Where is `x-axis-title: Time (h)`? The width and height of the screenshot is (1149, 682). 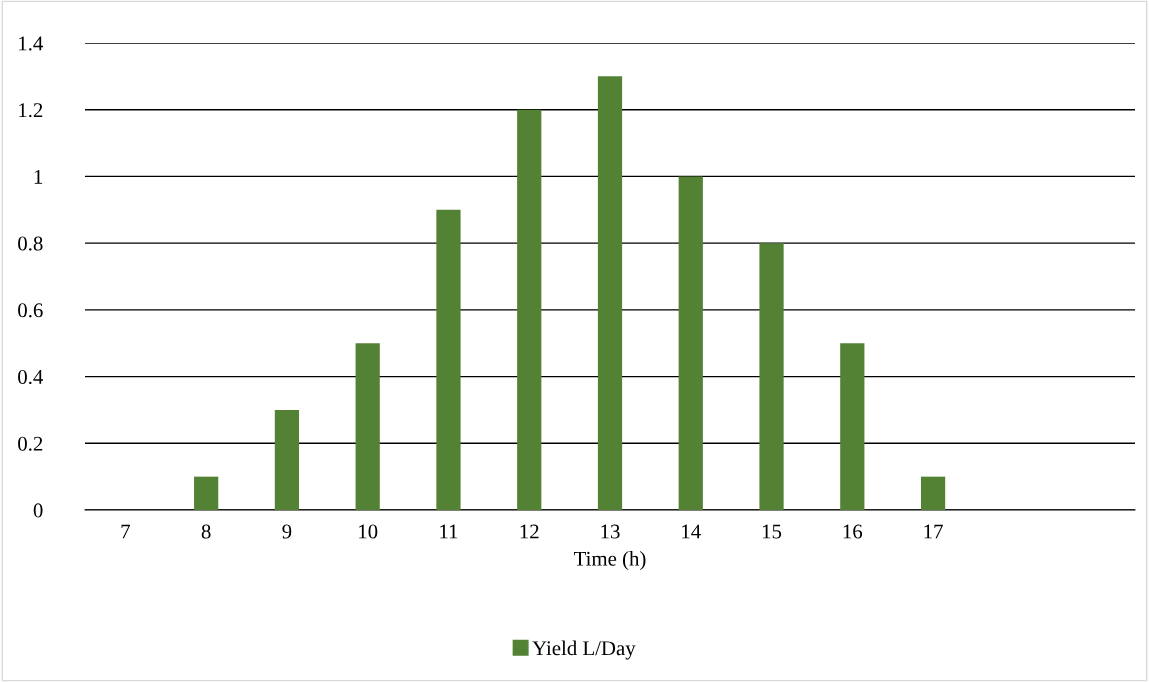
x-axis-title: Time (h) is located at coordinates (610, 561).